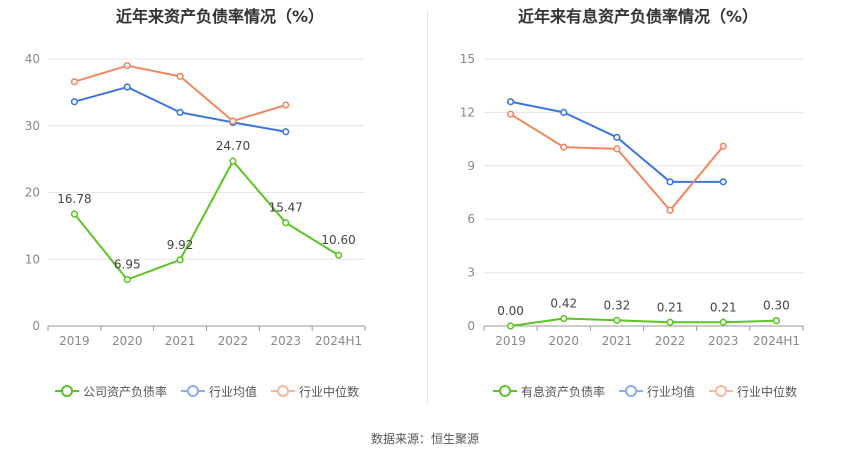 This screenshot has width=850, height=459. Describe the element at coordinates (180, 341) in the screenshot. I see `left-x-tick-label-2021: 2021` at that location.